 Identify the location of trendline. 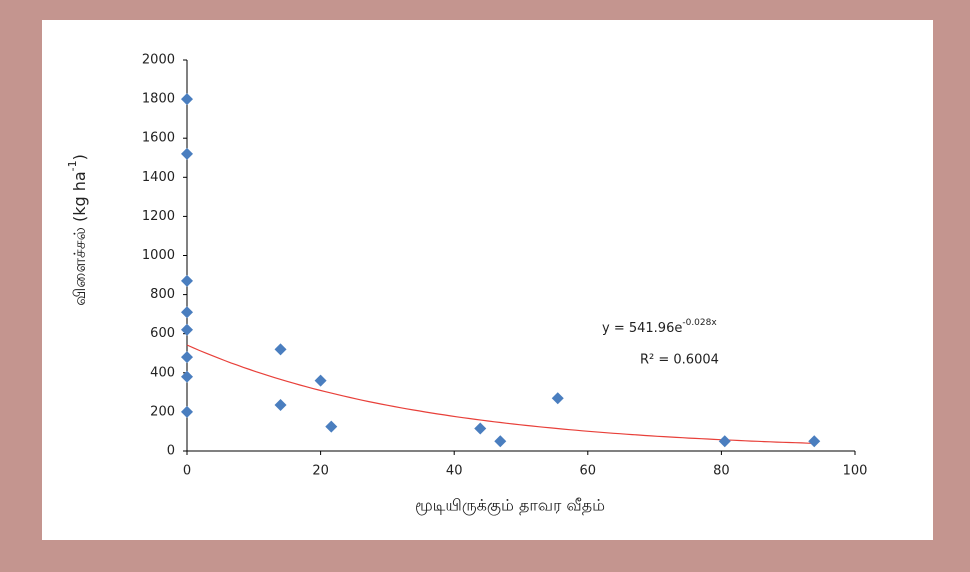
(500, 394).